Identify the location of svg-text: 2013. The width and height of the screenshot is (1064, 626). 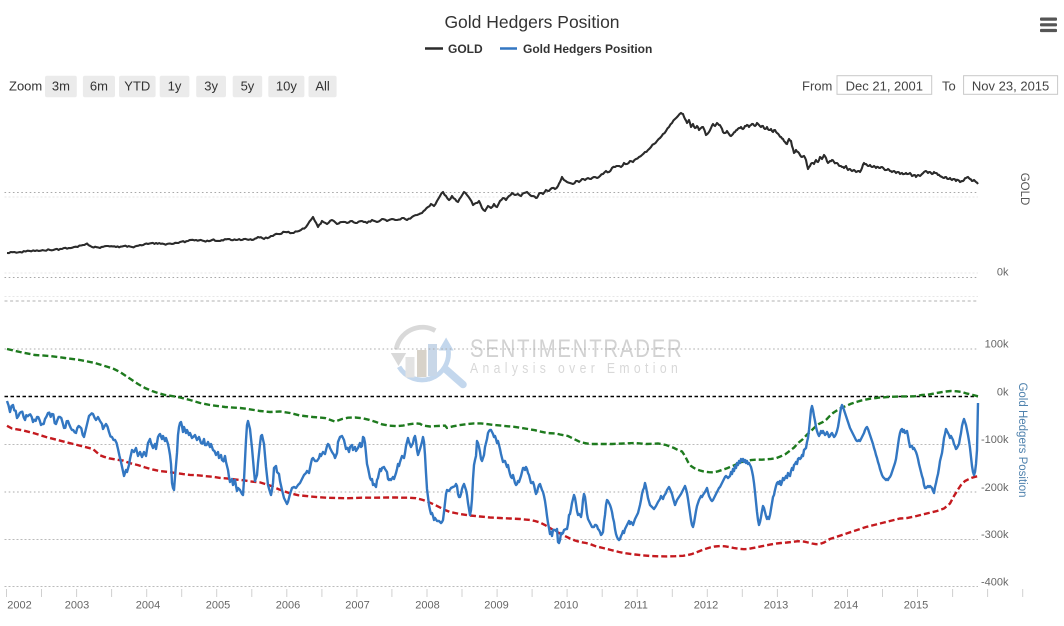
(776, 606).